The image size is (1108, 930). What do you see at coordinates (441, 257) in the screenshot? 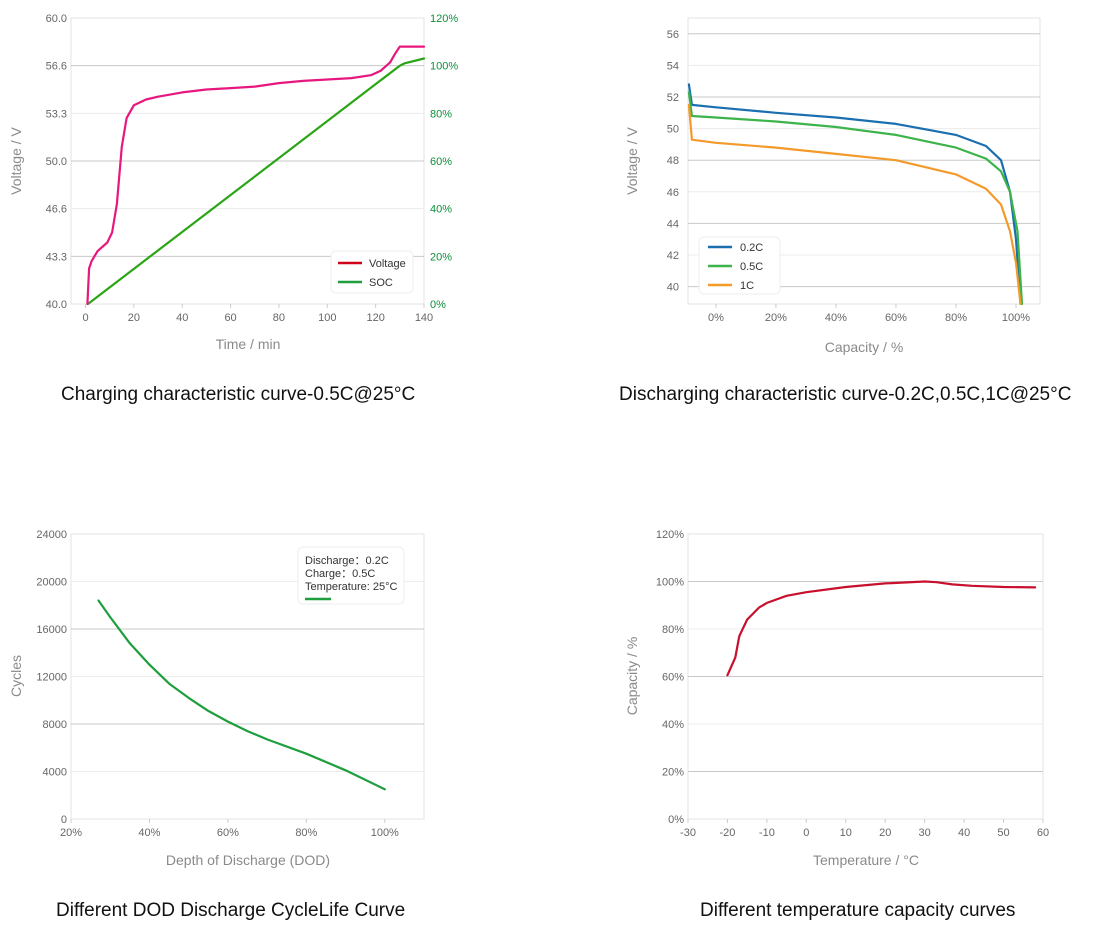
I see `charging-y2tick-label: 20%` at bounding box center [441, 257].